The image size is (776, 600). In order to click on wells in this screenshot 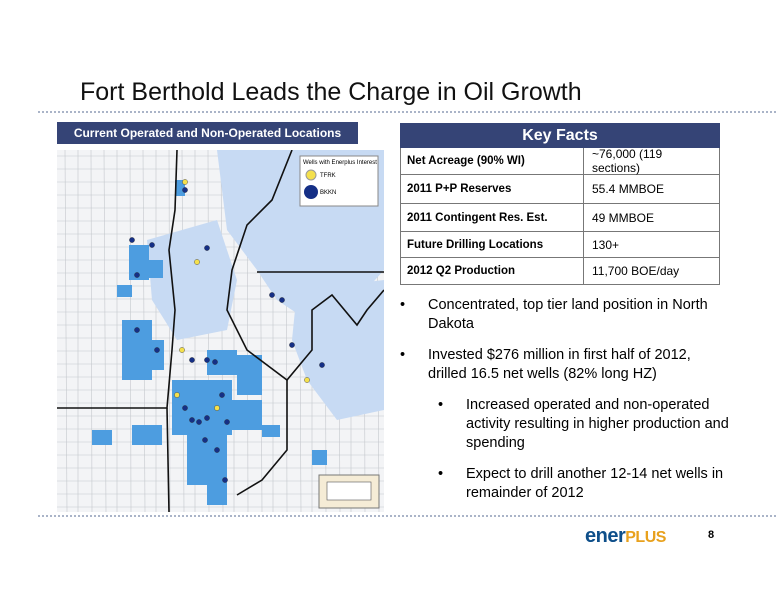, I will do `click(227, 331)`.